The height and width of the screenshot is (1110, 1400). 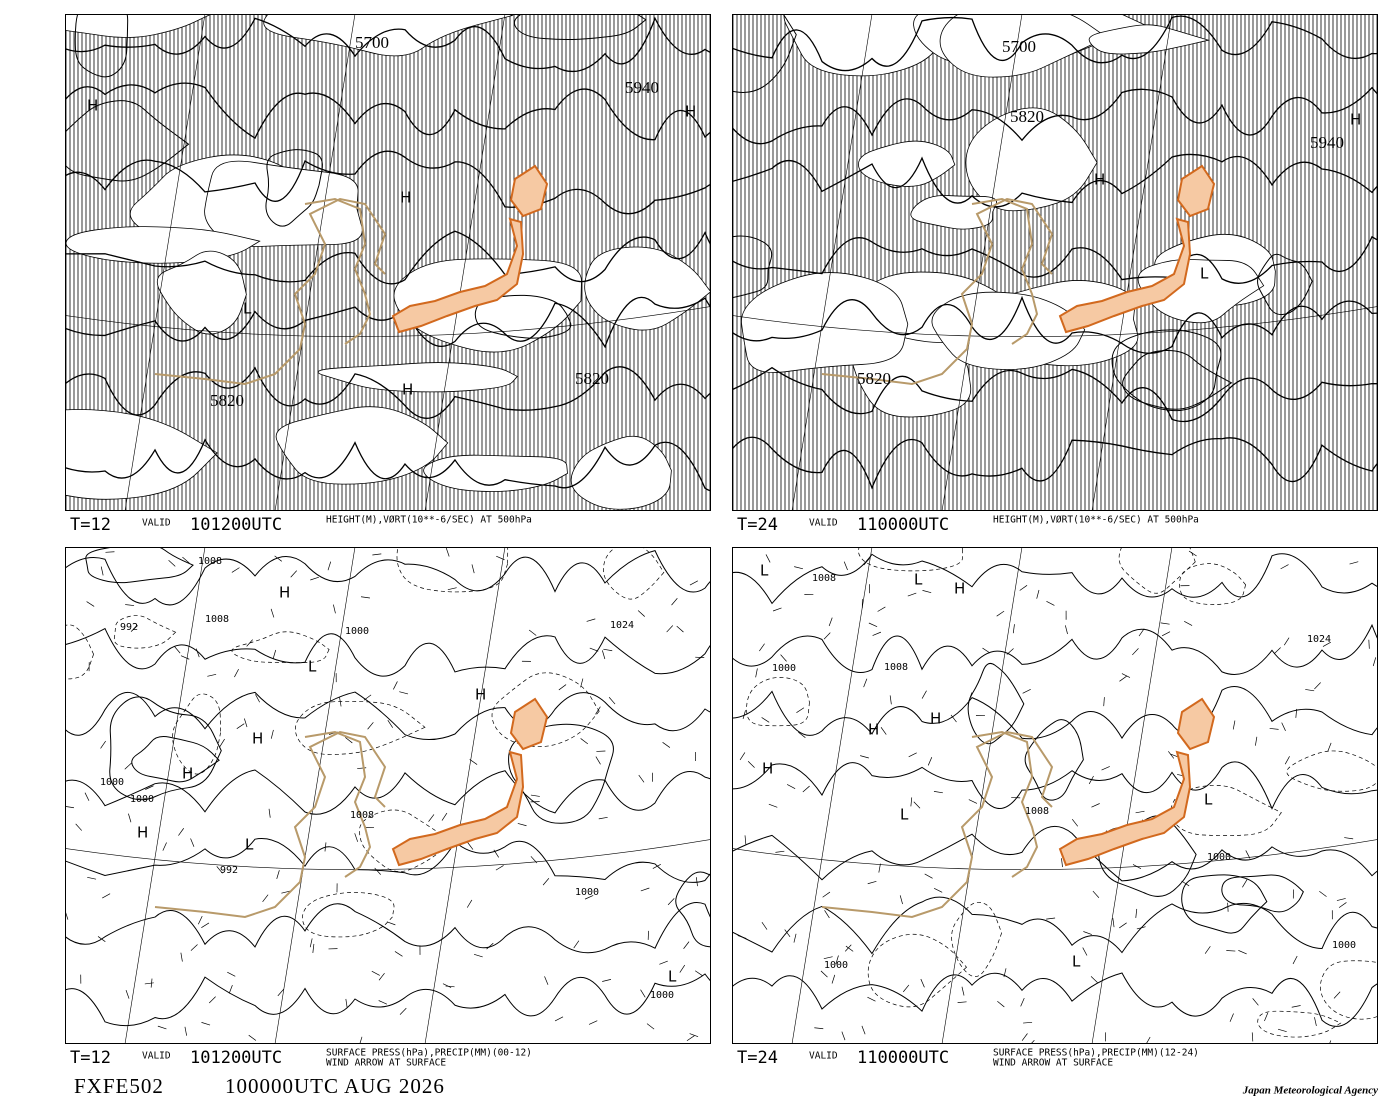 What do you see at coordinates (1137, 782) in the screenshot?
I see `japan` at bounding box center [1137, 782].